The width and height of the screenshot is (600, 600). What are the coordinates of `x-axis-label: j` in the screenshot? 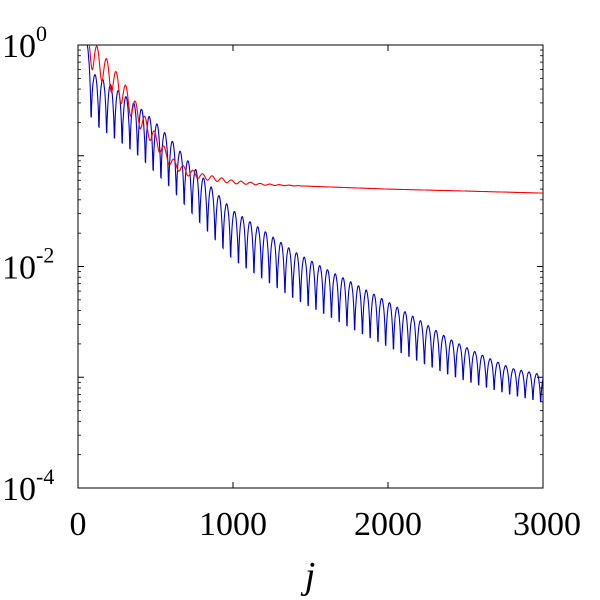 It's located at (308, 576).